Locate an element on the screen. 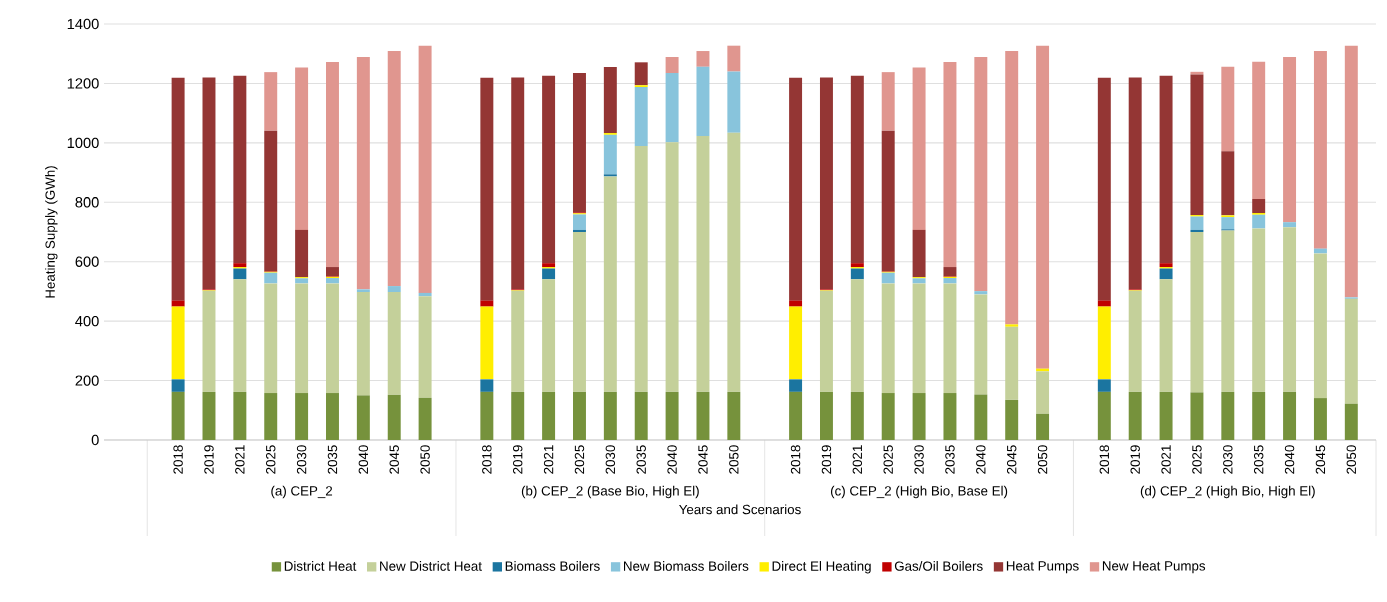  text: (b) CEP_2 (Base Bio, High El) is located at coordinates (610, 492).